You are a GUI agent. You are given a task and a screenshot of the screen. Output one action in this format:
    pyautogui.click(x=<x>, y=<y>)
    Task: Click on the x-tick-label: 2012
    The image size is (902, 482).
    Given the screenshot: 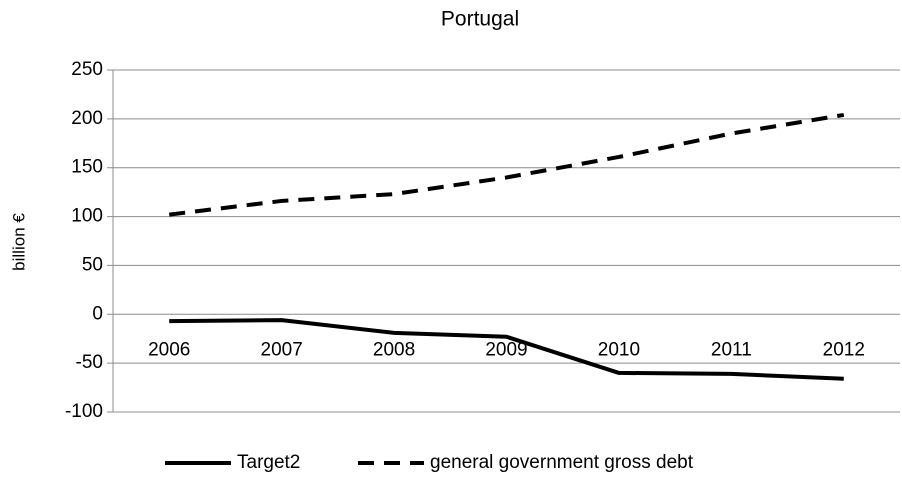 What is the action you would take?
    pyautogui.click(x=844, y=349)
    